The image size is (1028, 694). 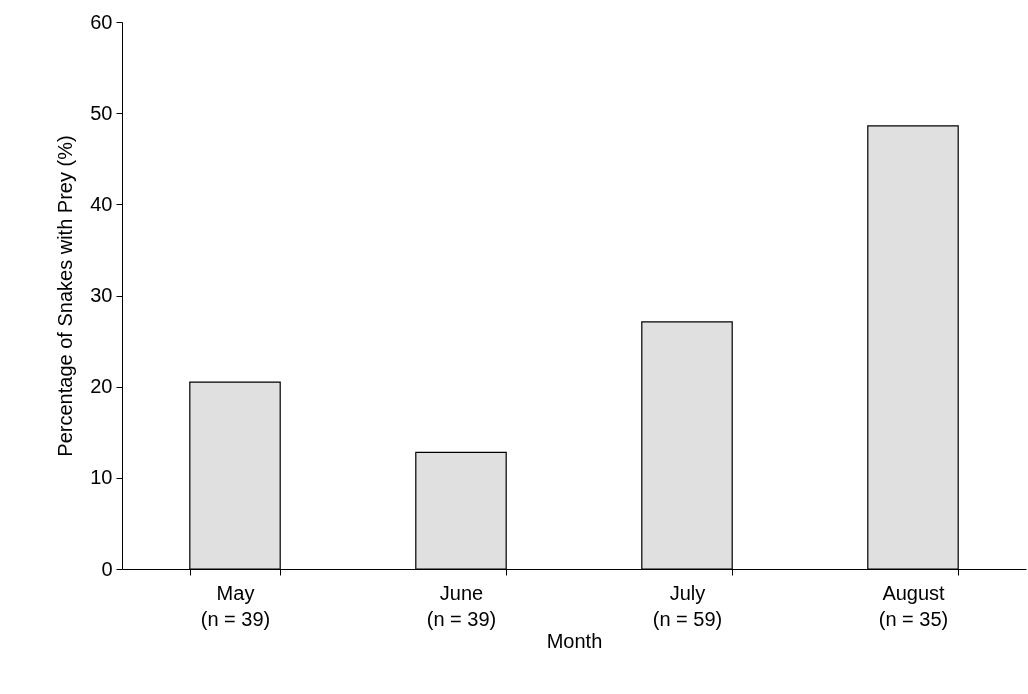 I want to click on y-tick-label: 20, so click(x=101, y=386).